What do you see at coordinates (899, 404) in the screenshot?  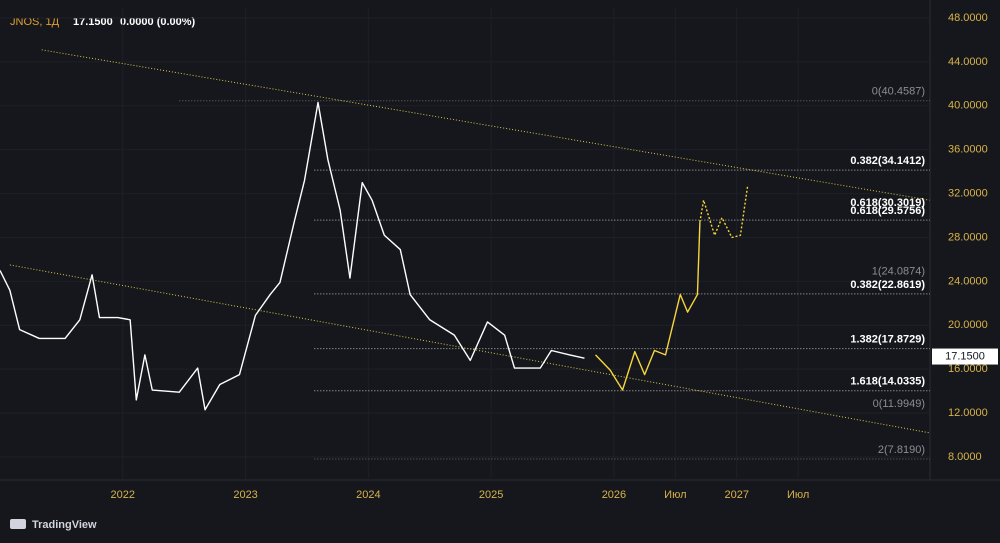 I see `fib-label: 0(11.9949)` at bounding box center [899, 404].